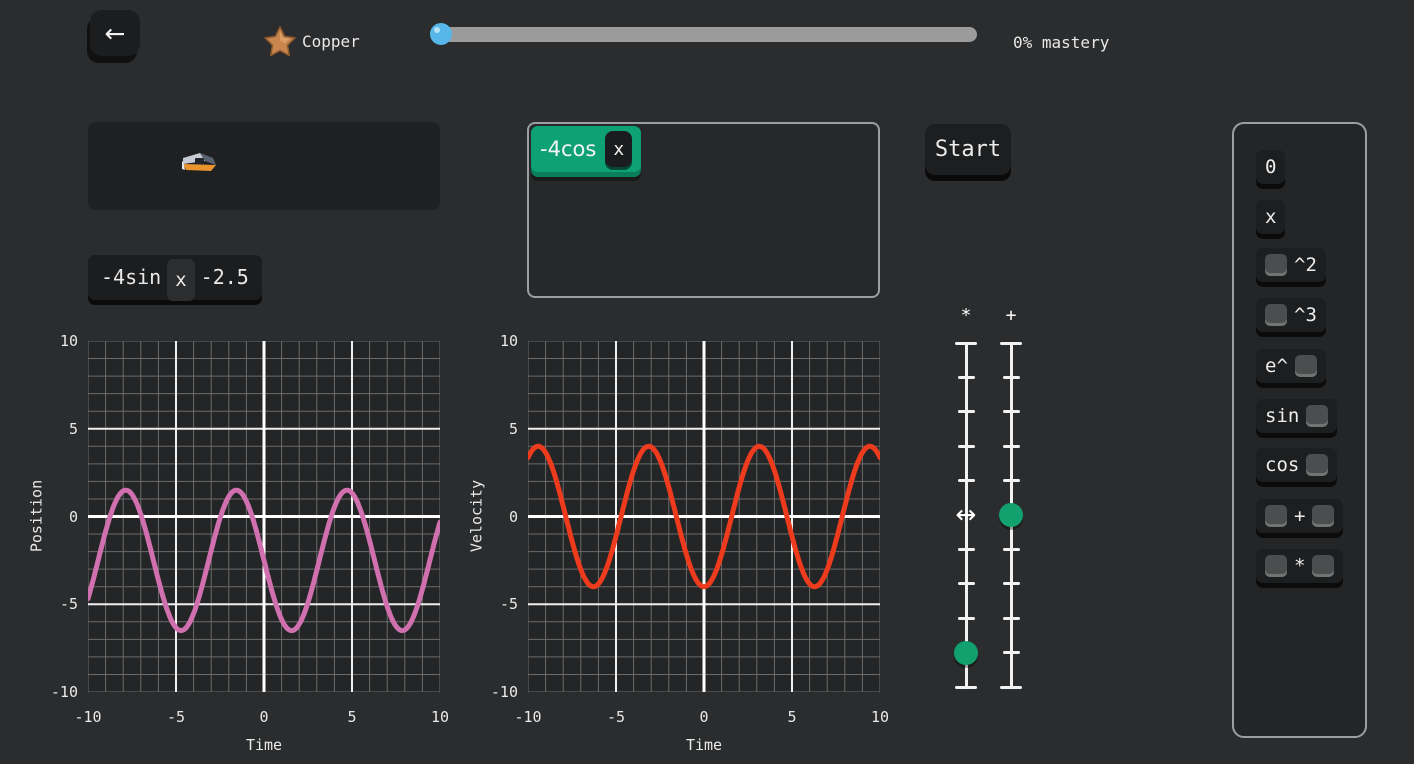 Image resolution: width=1414 pixels, height=764 pixels. I want to click on palette-button-text: *, so click(1300, 566).